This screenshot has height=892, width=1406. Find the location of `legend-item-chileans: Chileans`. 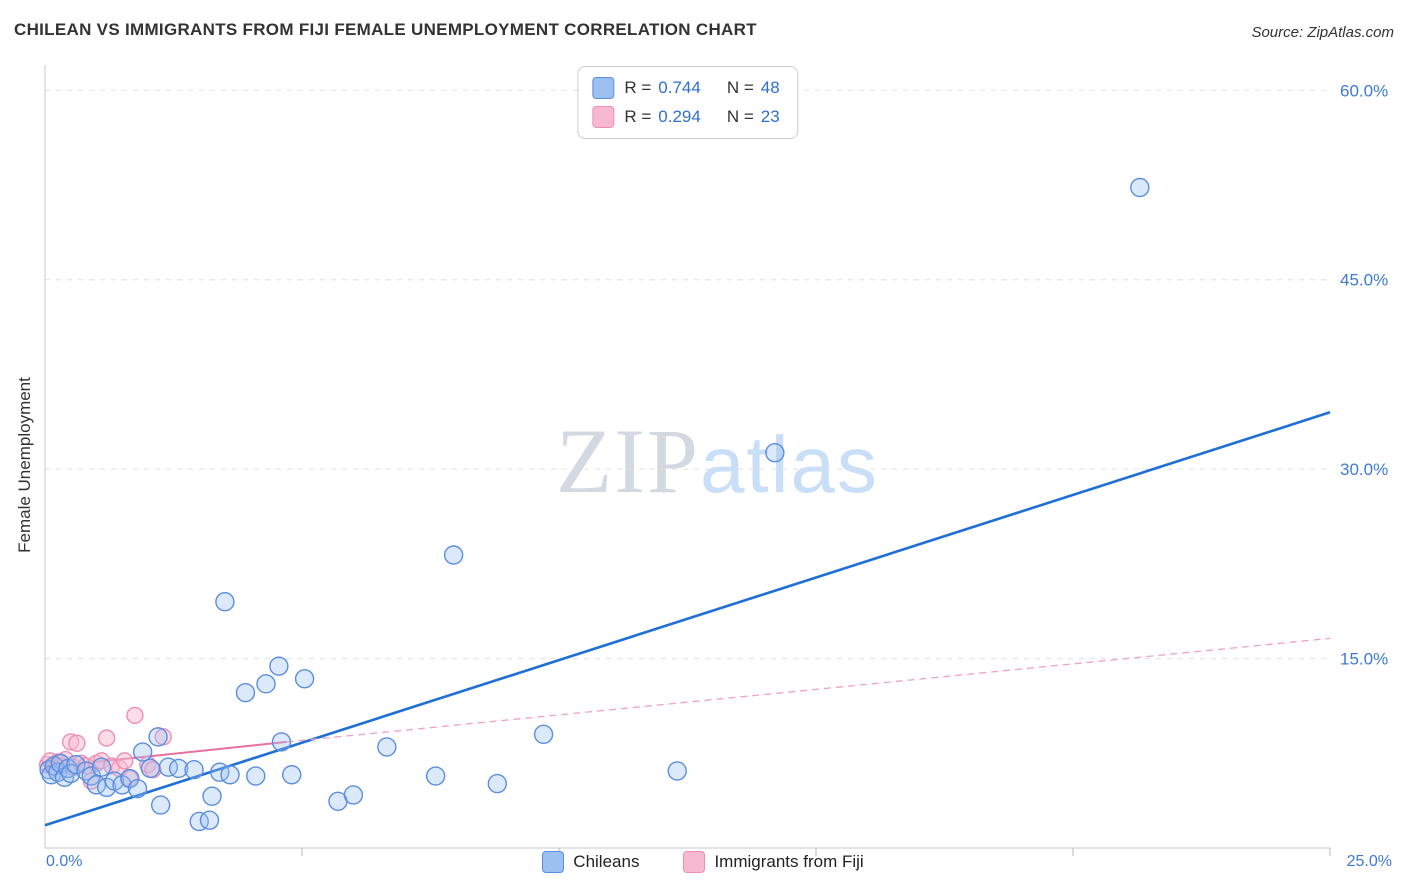

legend-item-chileans: Chileans is located at coordinates (590, 862).